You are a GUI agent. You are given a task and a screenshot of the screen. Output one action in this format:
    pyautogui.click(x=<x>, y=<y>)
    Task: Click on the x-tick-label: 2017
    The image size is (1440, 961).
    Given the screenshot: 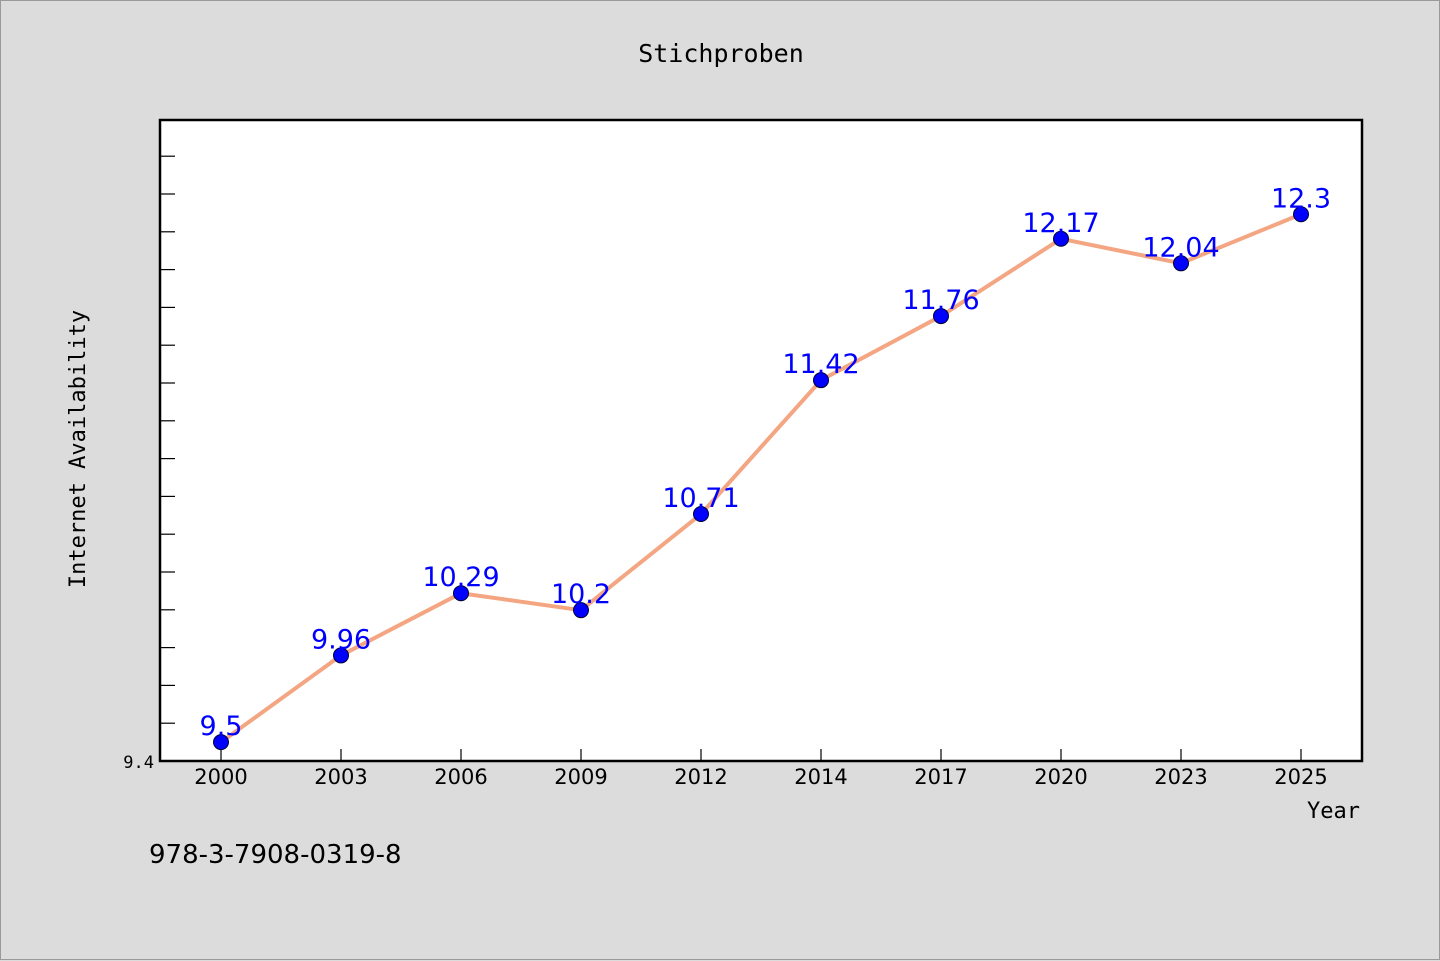 What is the action you would take?
    pyautogui.click(x=940, y=777)
    